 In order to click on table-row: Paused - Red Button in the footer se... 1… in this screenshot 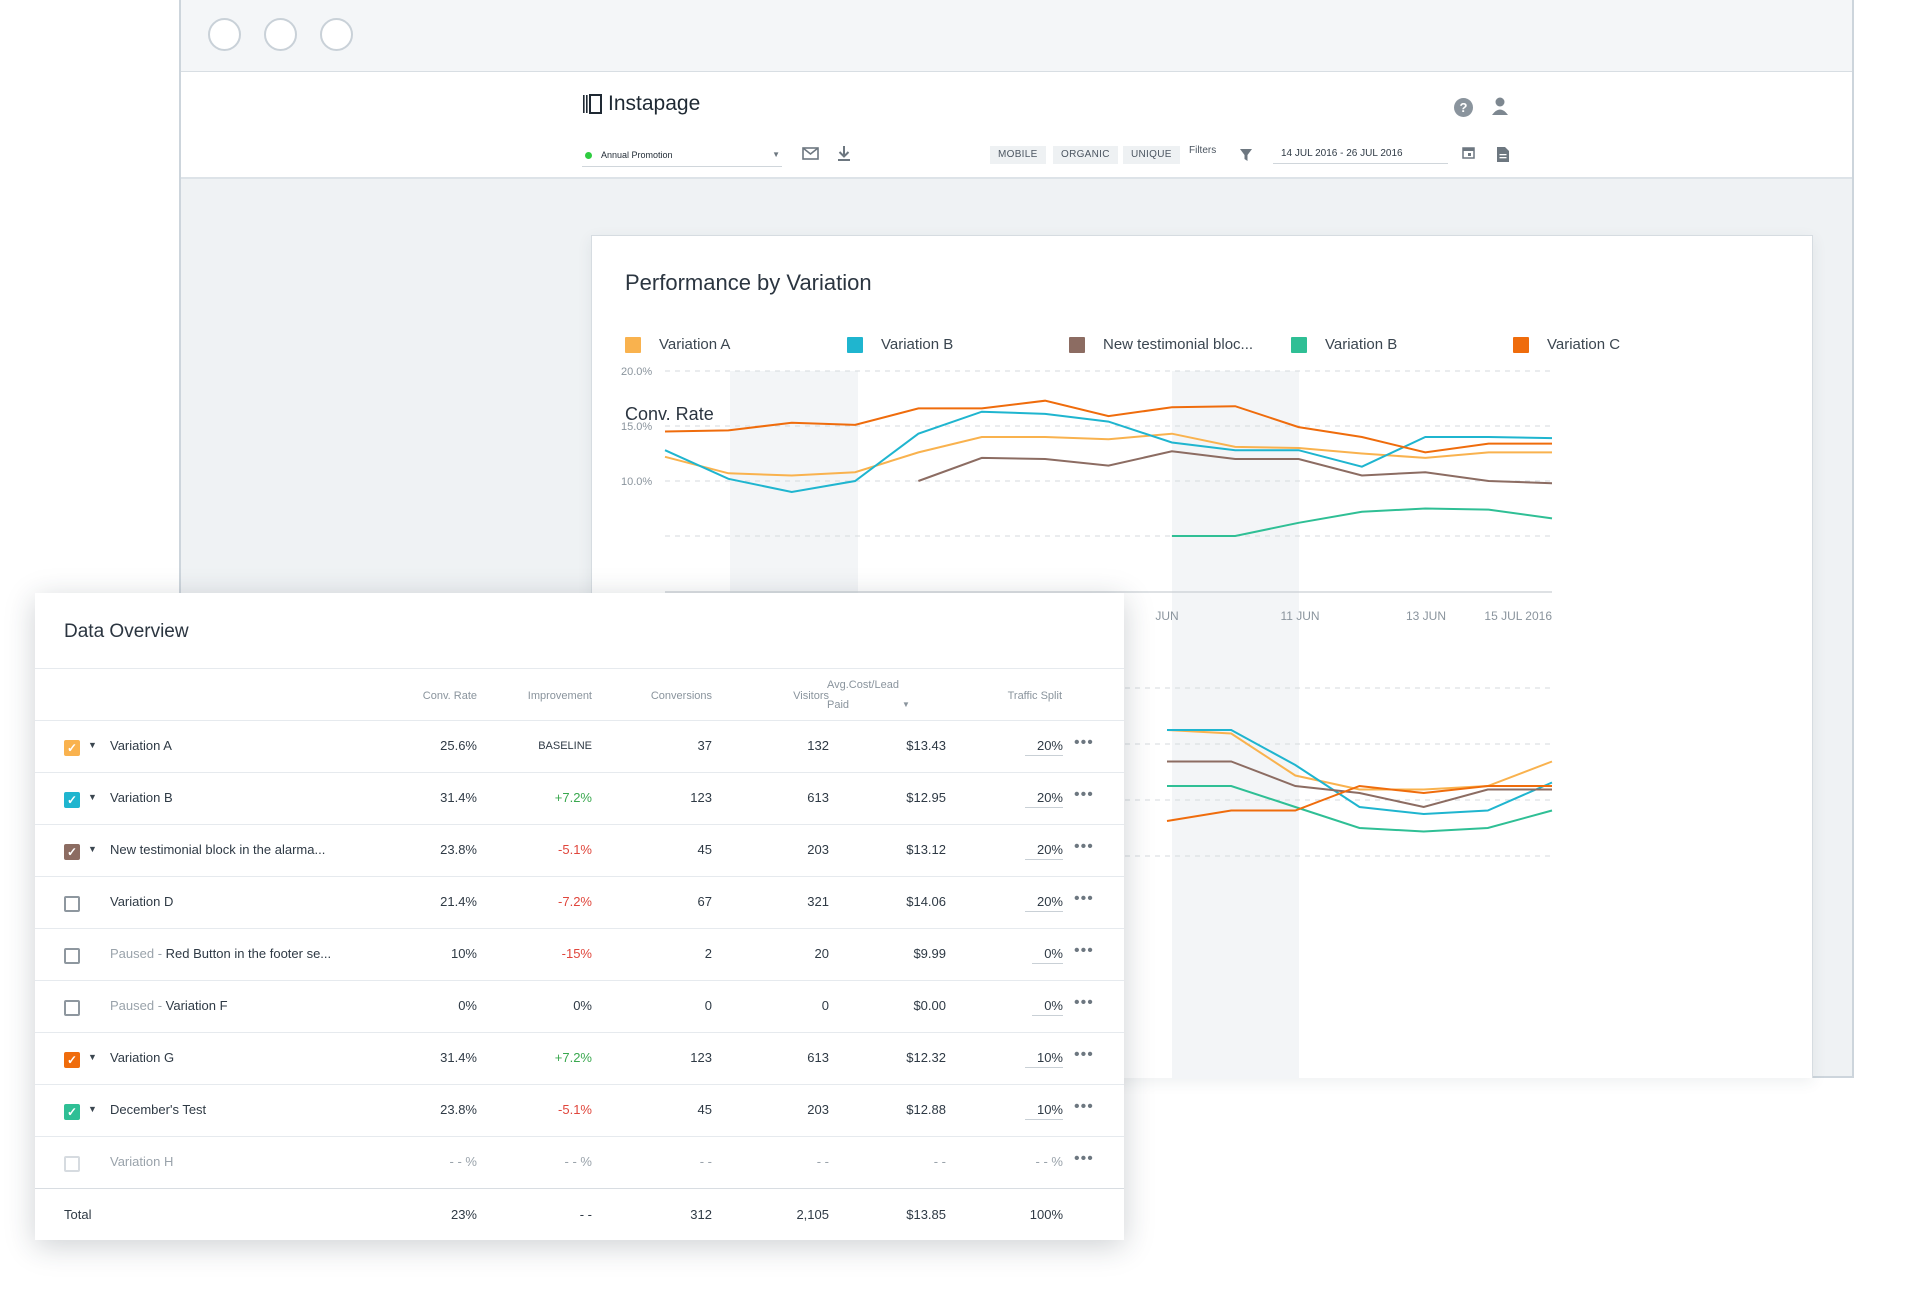, I will do `click(579, 955)`.